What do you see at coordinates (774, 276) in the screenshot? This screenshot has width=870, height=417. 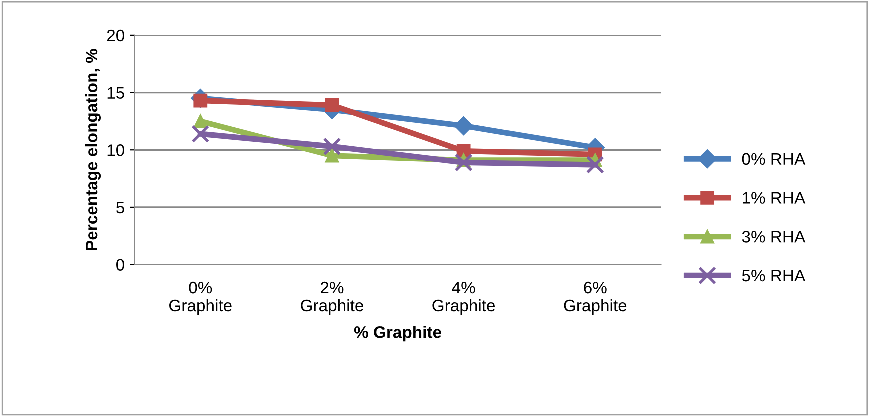 I see `legend-label: 5% RHA` at bounding box center [774, 276].